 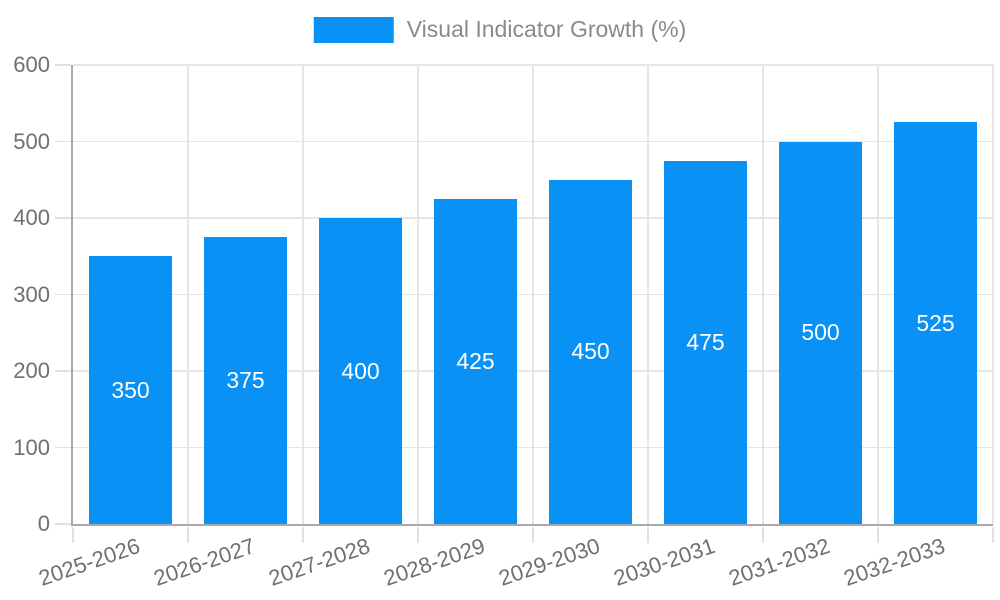 I want to click on bar-value-label: 425, so click(x=475, y=360).